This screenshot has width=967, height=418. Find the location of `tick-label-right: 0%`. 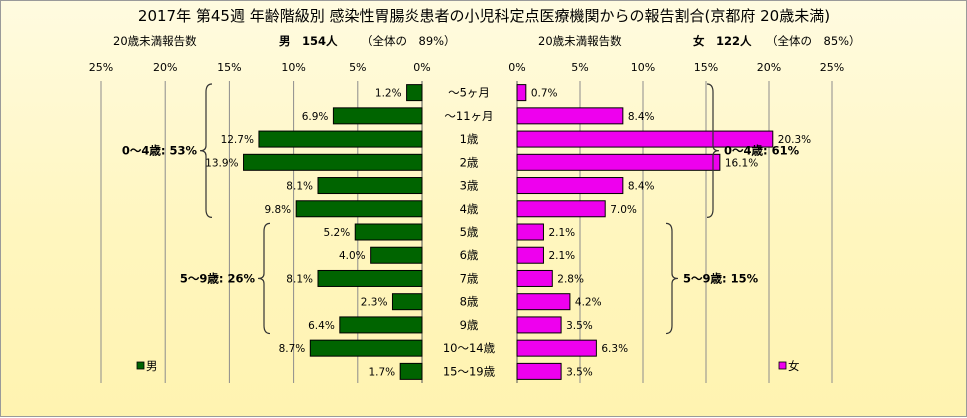

tick-label-right: 0% is located at coordinates (516, 67).